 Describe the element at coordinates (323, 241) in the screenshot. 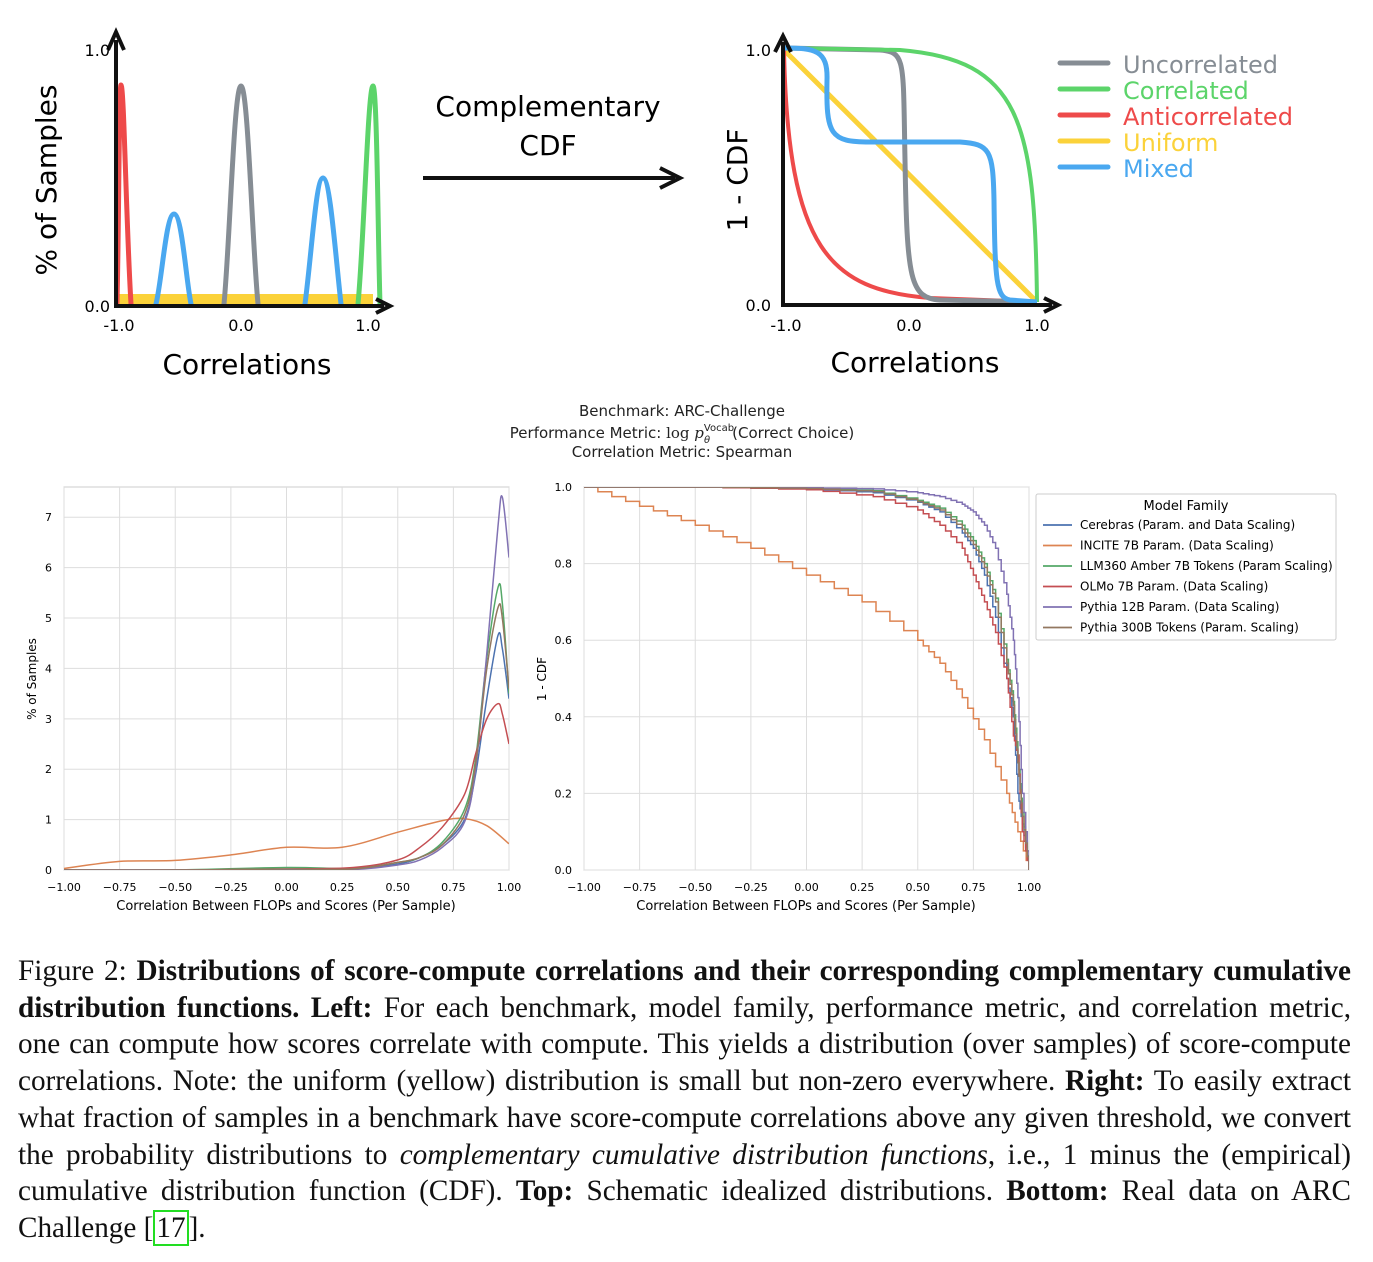

I see `mixed-peak-right` at that location.